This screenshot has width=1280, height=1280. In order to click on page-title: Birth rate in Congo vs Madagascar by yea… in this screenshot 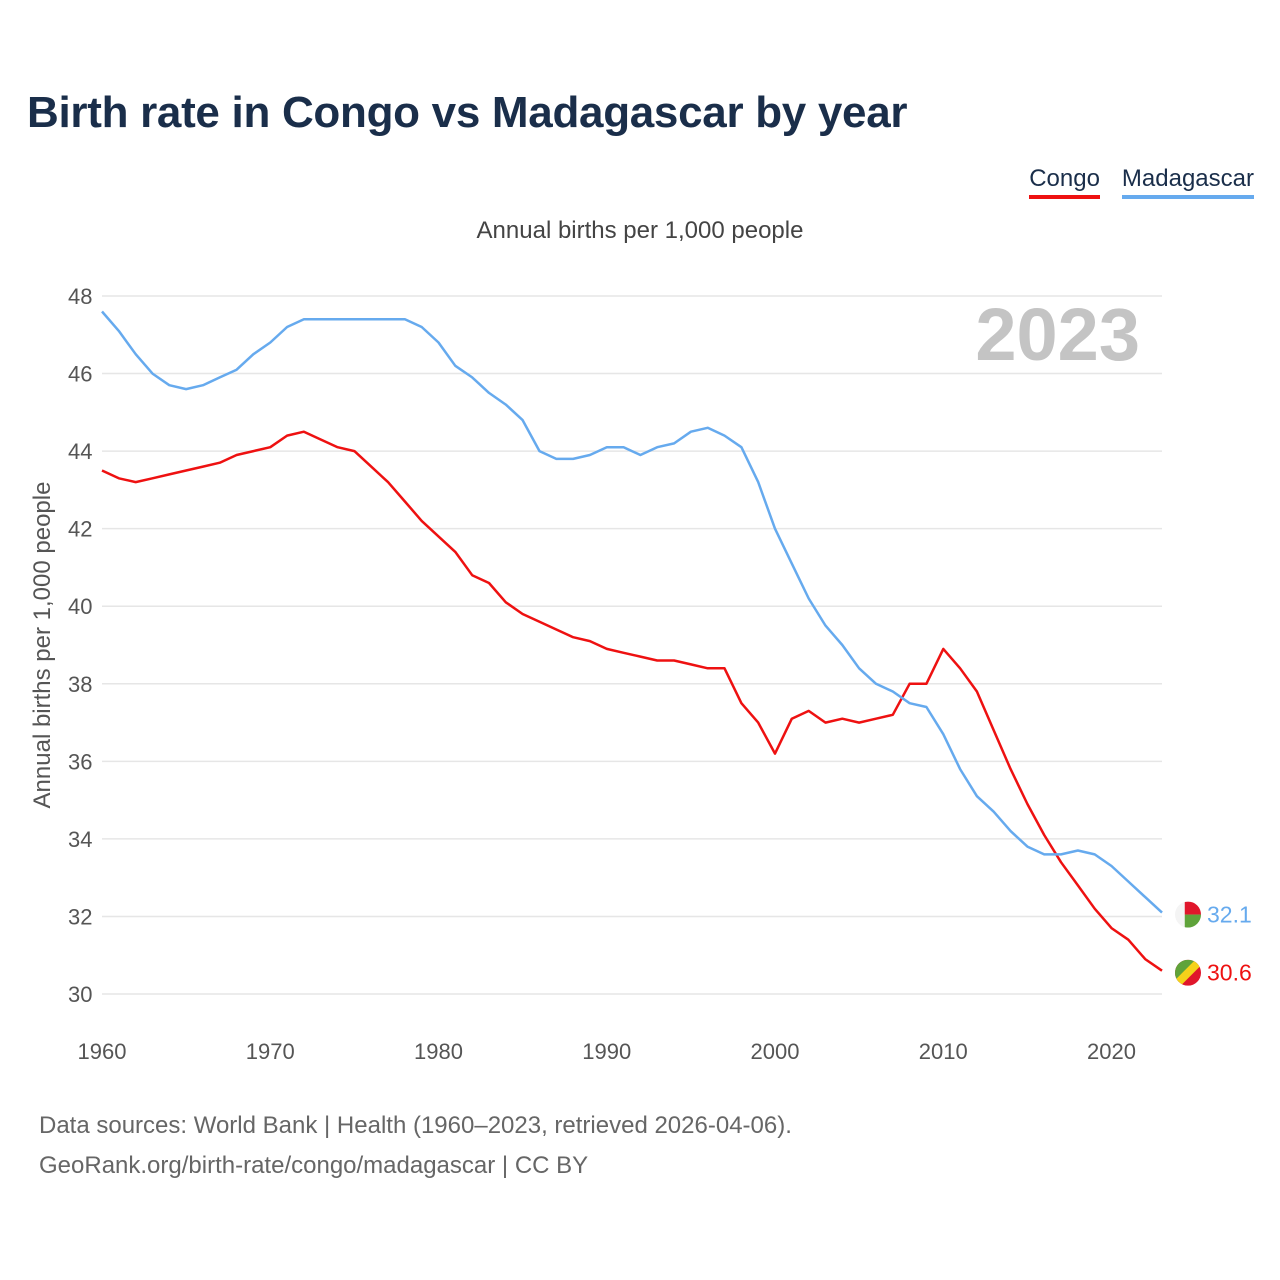, I will do `click(467, 112)`.